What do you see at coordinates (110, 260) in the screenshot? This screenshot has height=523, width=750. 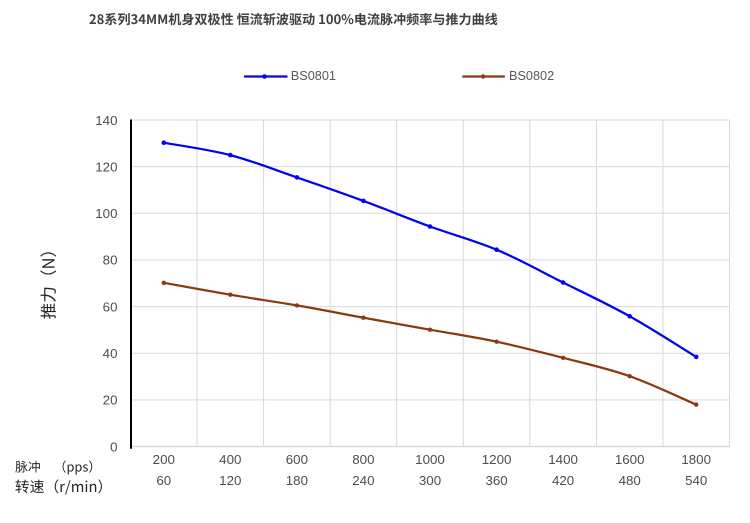 I see `svg-text: 80` at bounding box center [110, 260].